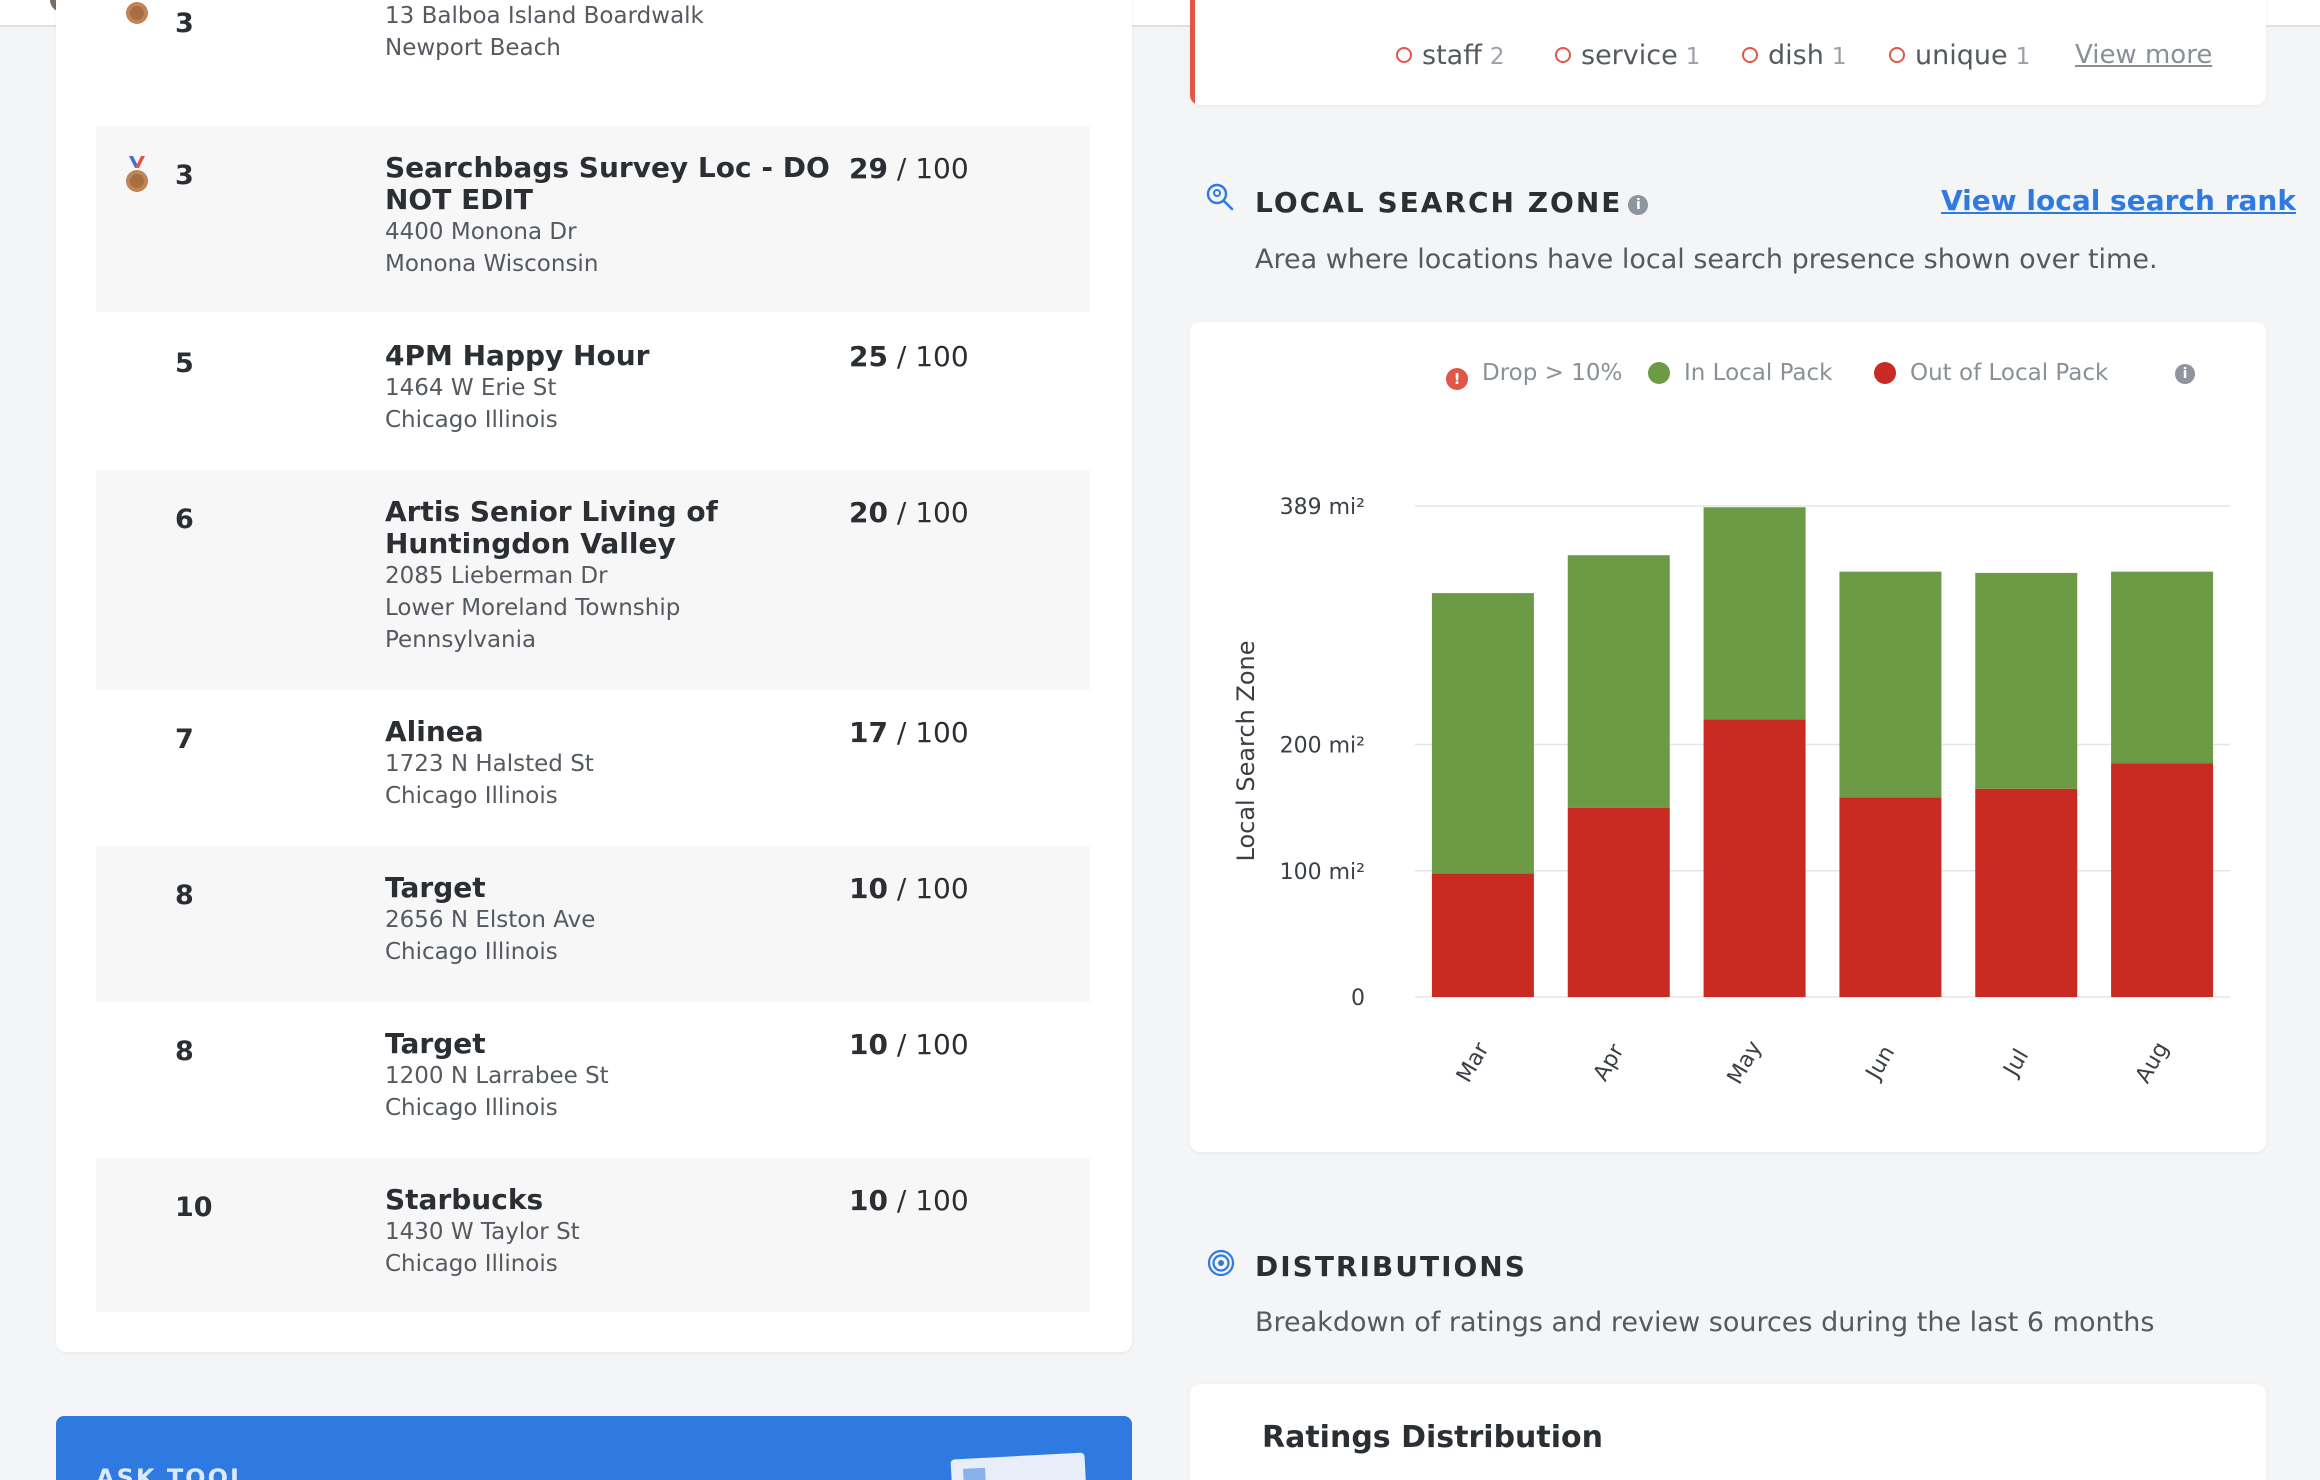  Describe the element at coordinates (517, 355) in the screenshot. I see `location-name: 4PM Happy Hour` at that location.